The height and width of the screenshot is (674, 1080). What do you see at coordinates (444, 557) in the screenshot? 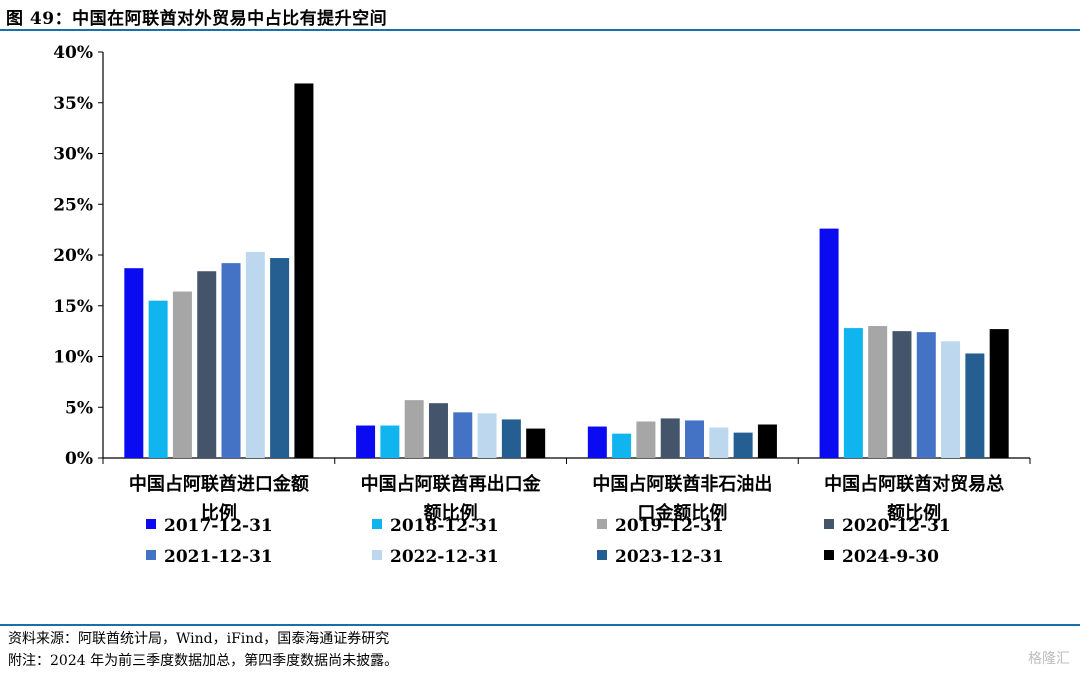
I see `legend-label: 2022-12-31` at bounding box center [444, 557].